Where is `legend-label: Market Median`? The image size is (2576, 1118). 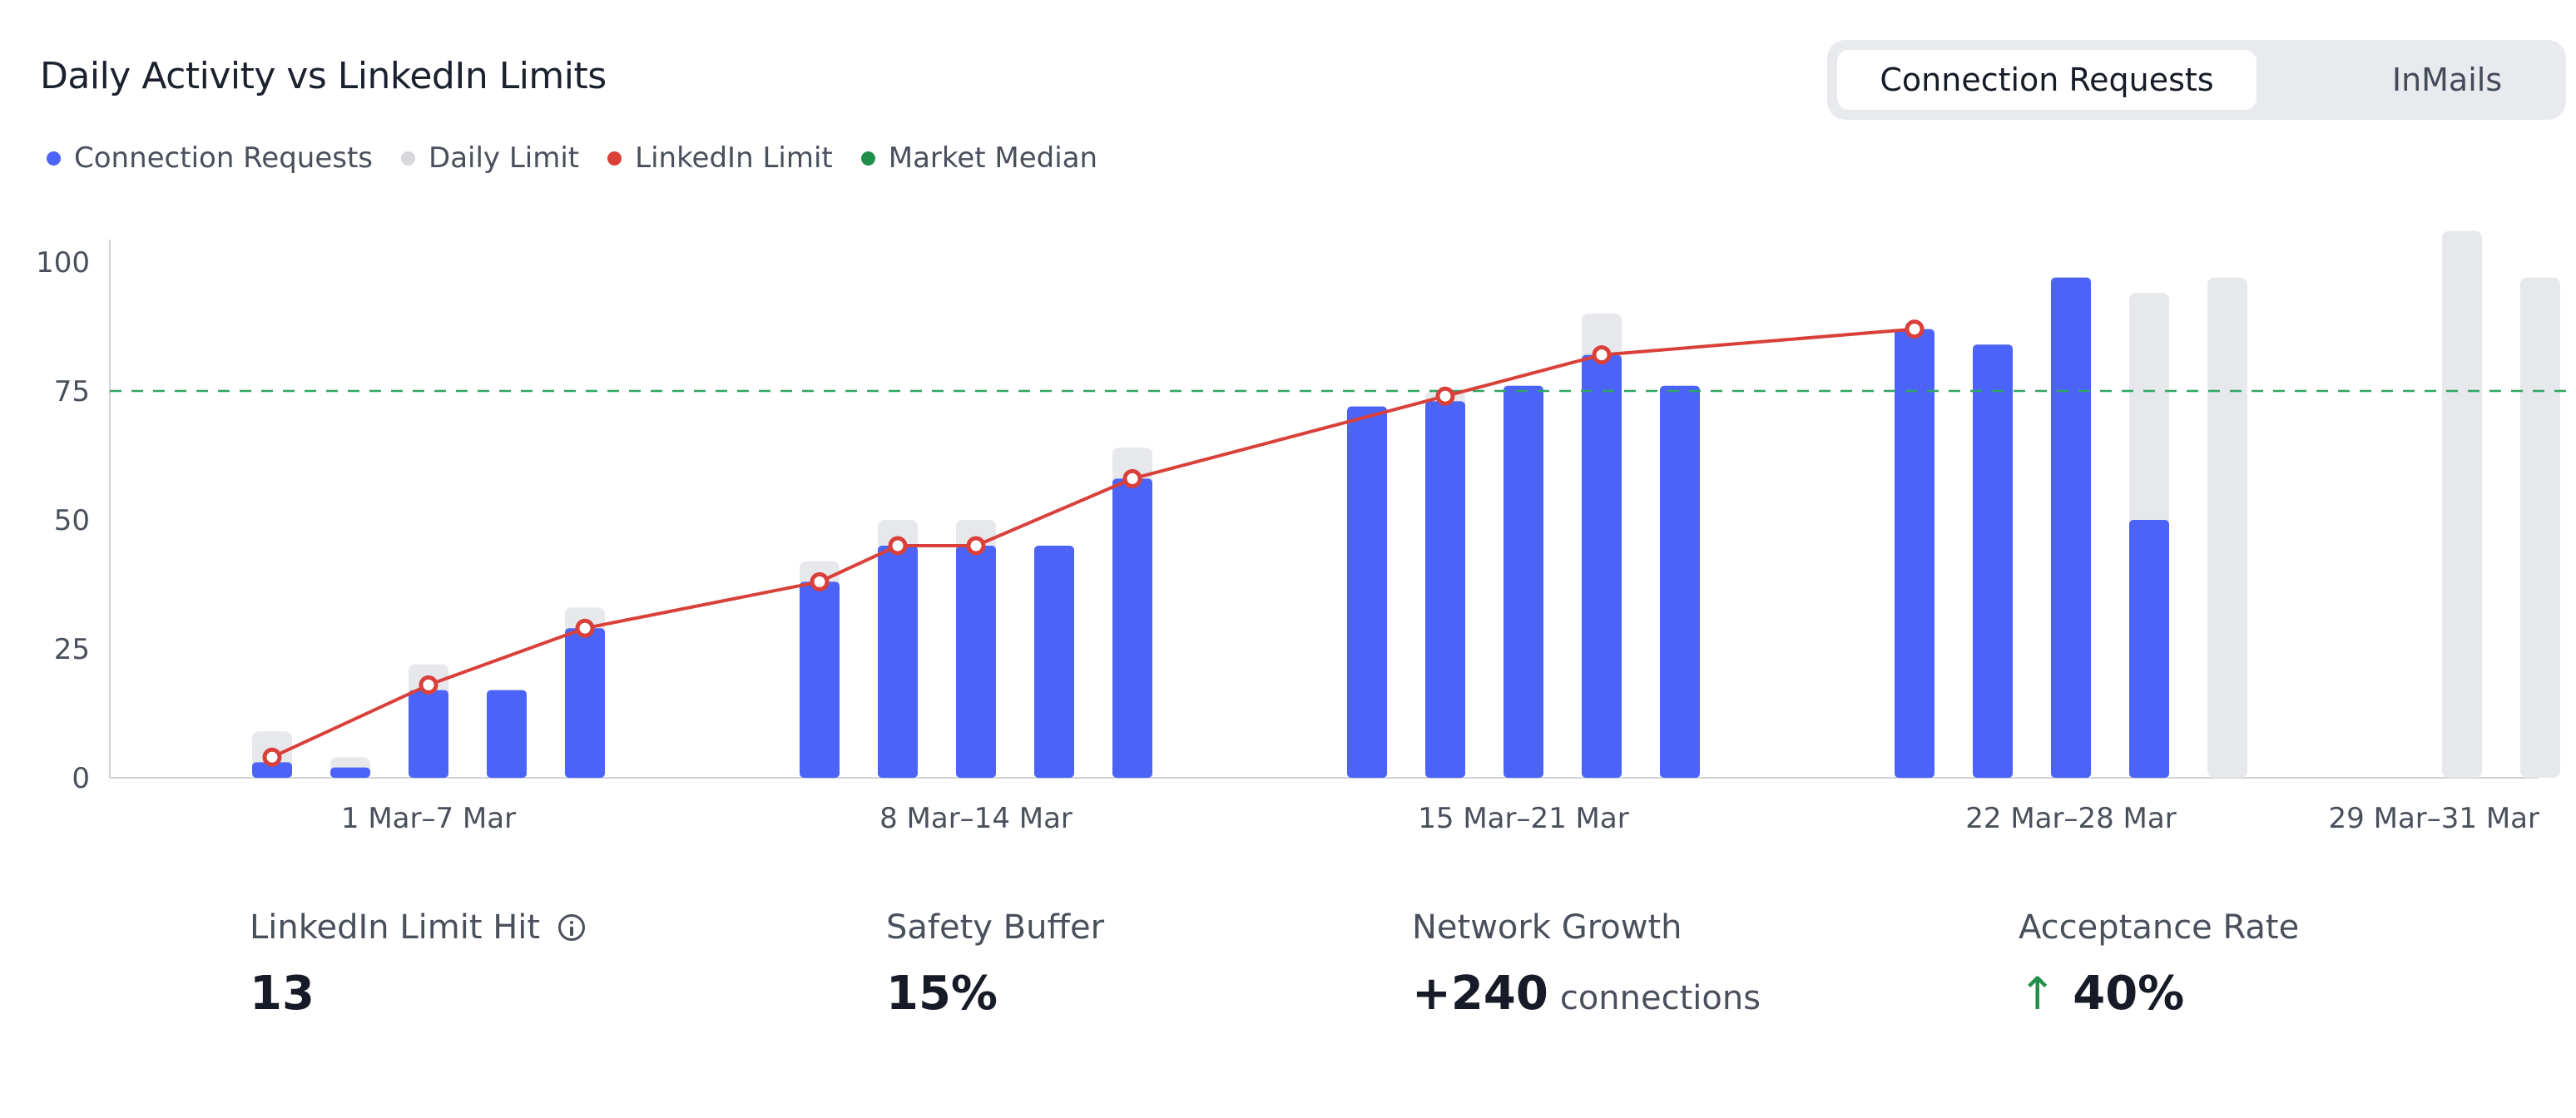
legend-label: Market Median is located at coordinates (993, 158).